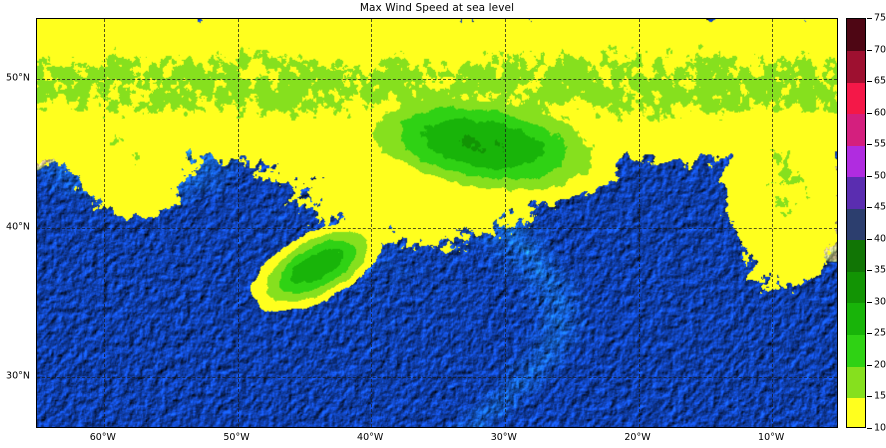 This screenshot has height=448, width=886. I want to click on x-tick-label: 60°W, so click(102, 437).